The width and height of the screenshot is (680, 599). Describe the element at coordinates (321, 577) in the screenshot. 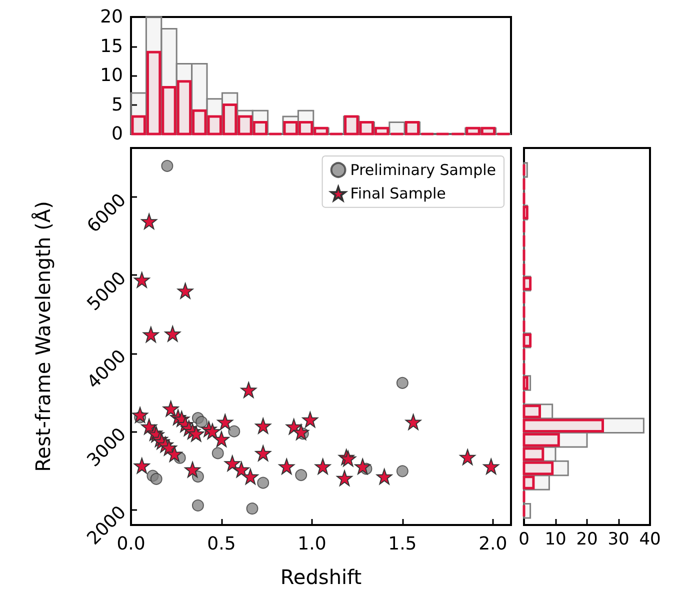

I see `x-axis-title: Redshift` at that location.